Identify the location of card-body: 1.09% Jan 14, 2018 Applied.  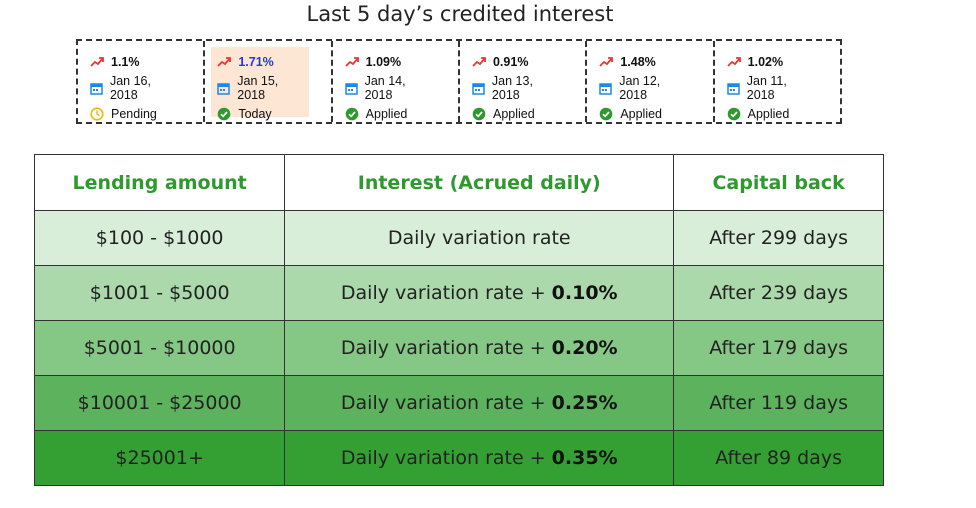
(388, 84).